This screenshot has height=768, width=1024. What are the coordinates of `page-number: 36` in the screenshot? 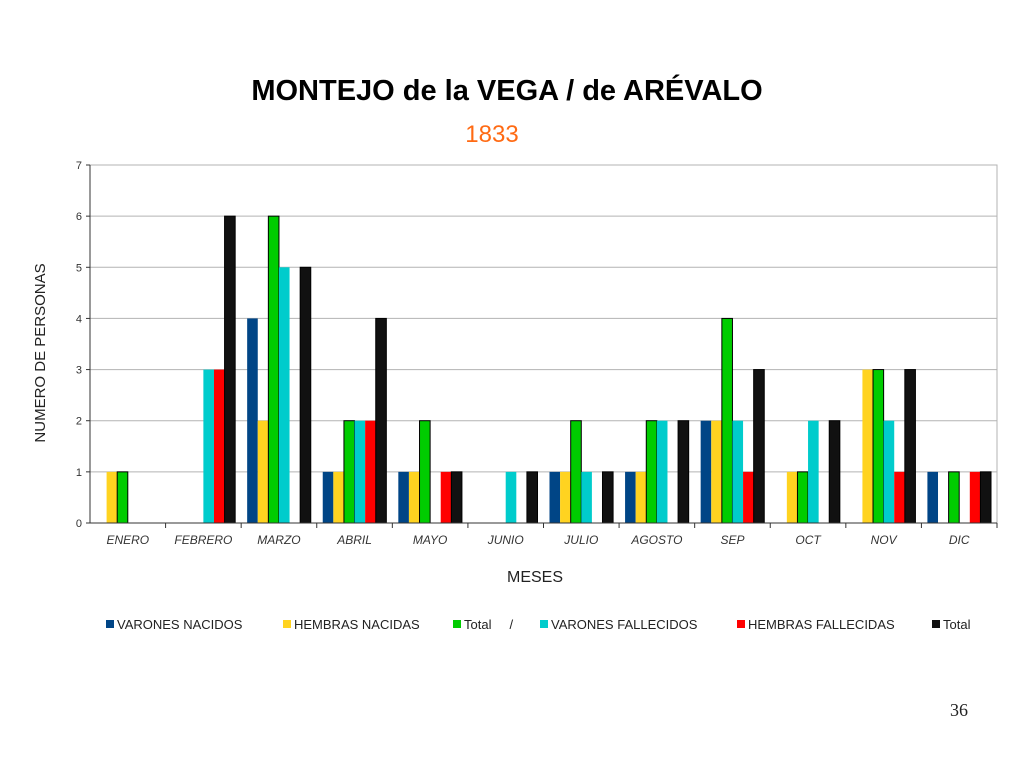 It's located at (959, 710).